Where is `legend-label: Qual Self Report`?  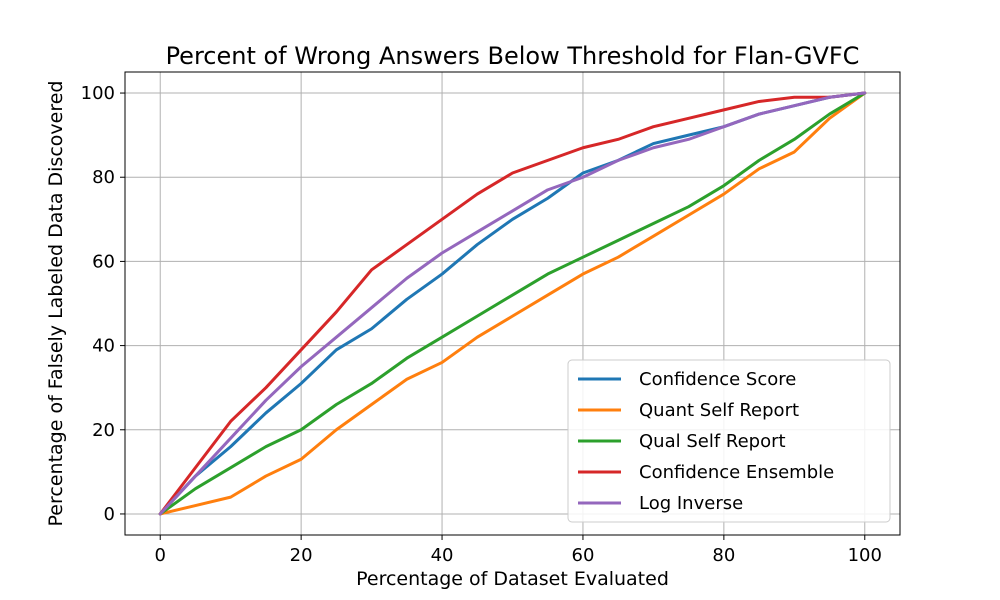 legend-label: Qual Self Report is located at coordinates (712, 441).